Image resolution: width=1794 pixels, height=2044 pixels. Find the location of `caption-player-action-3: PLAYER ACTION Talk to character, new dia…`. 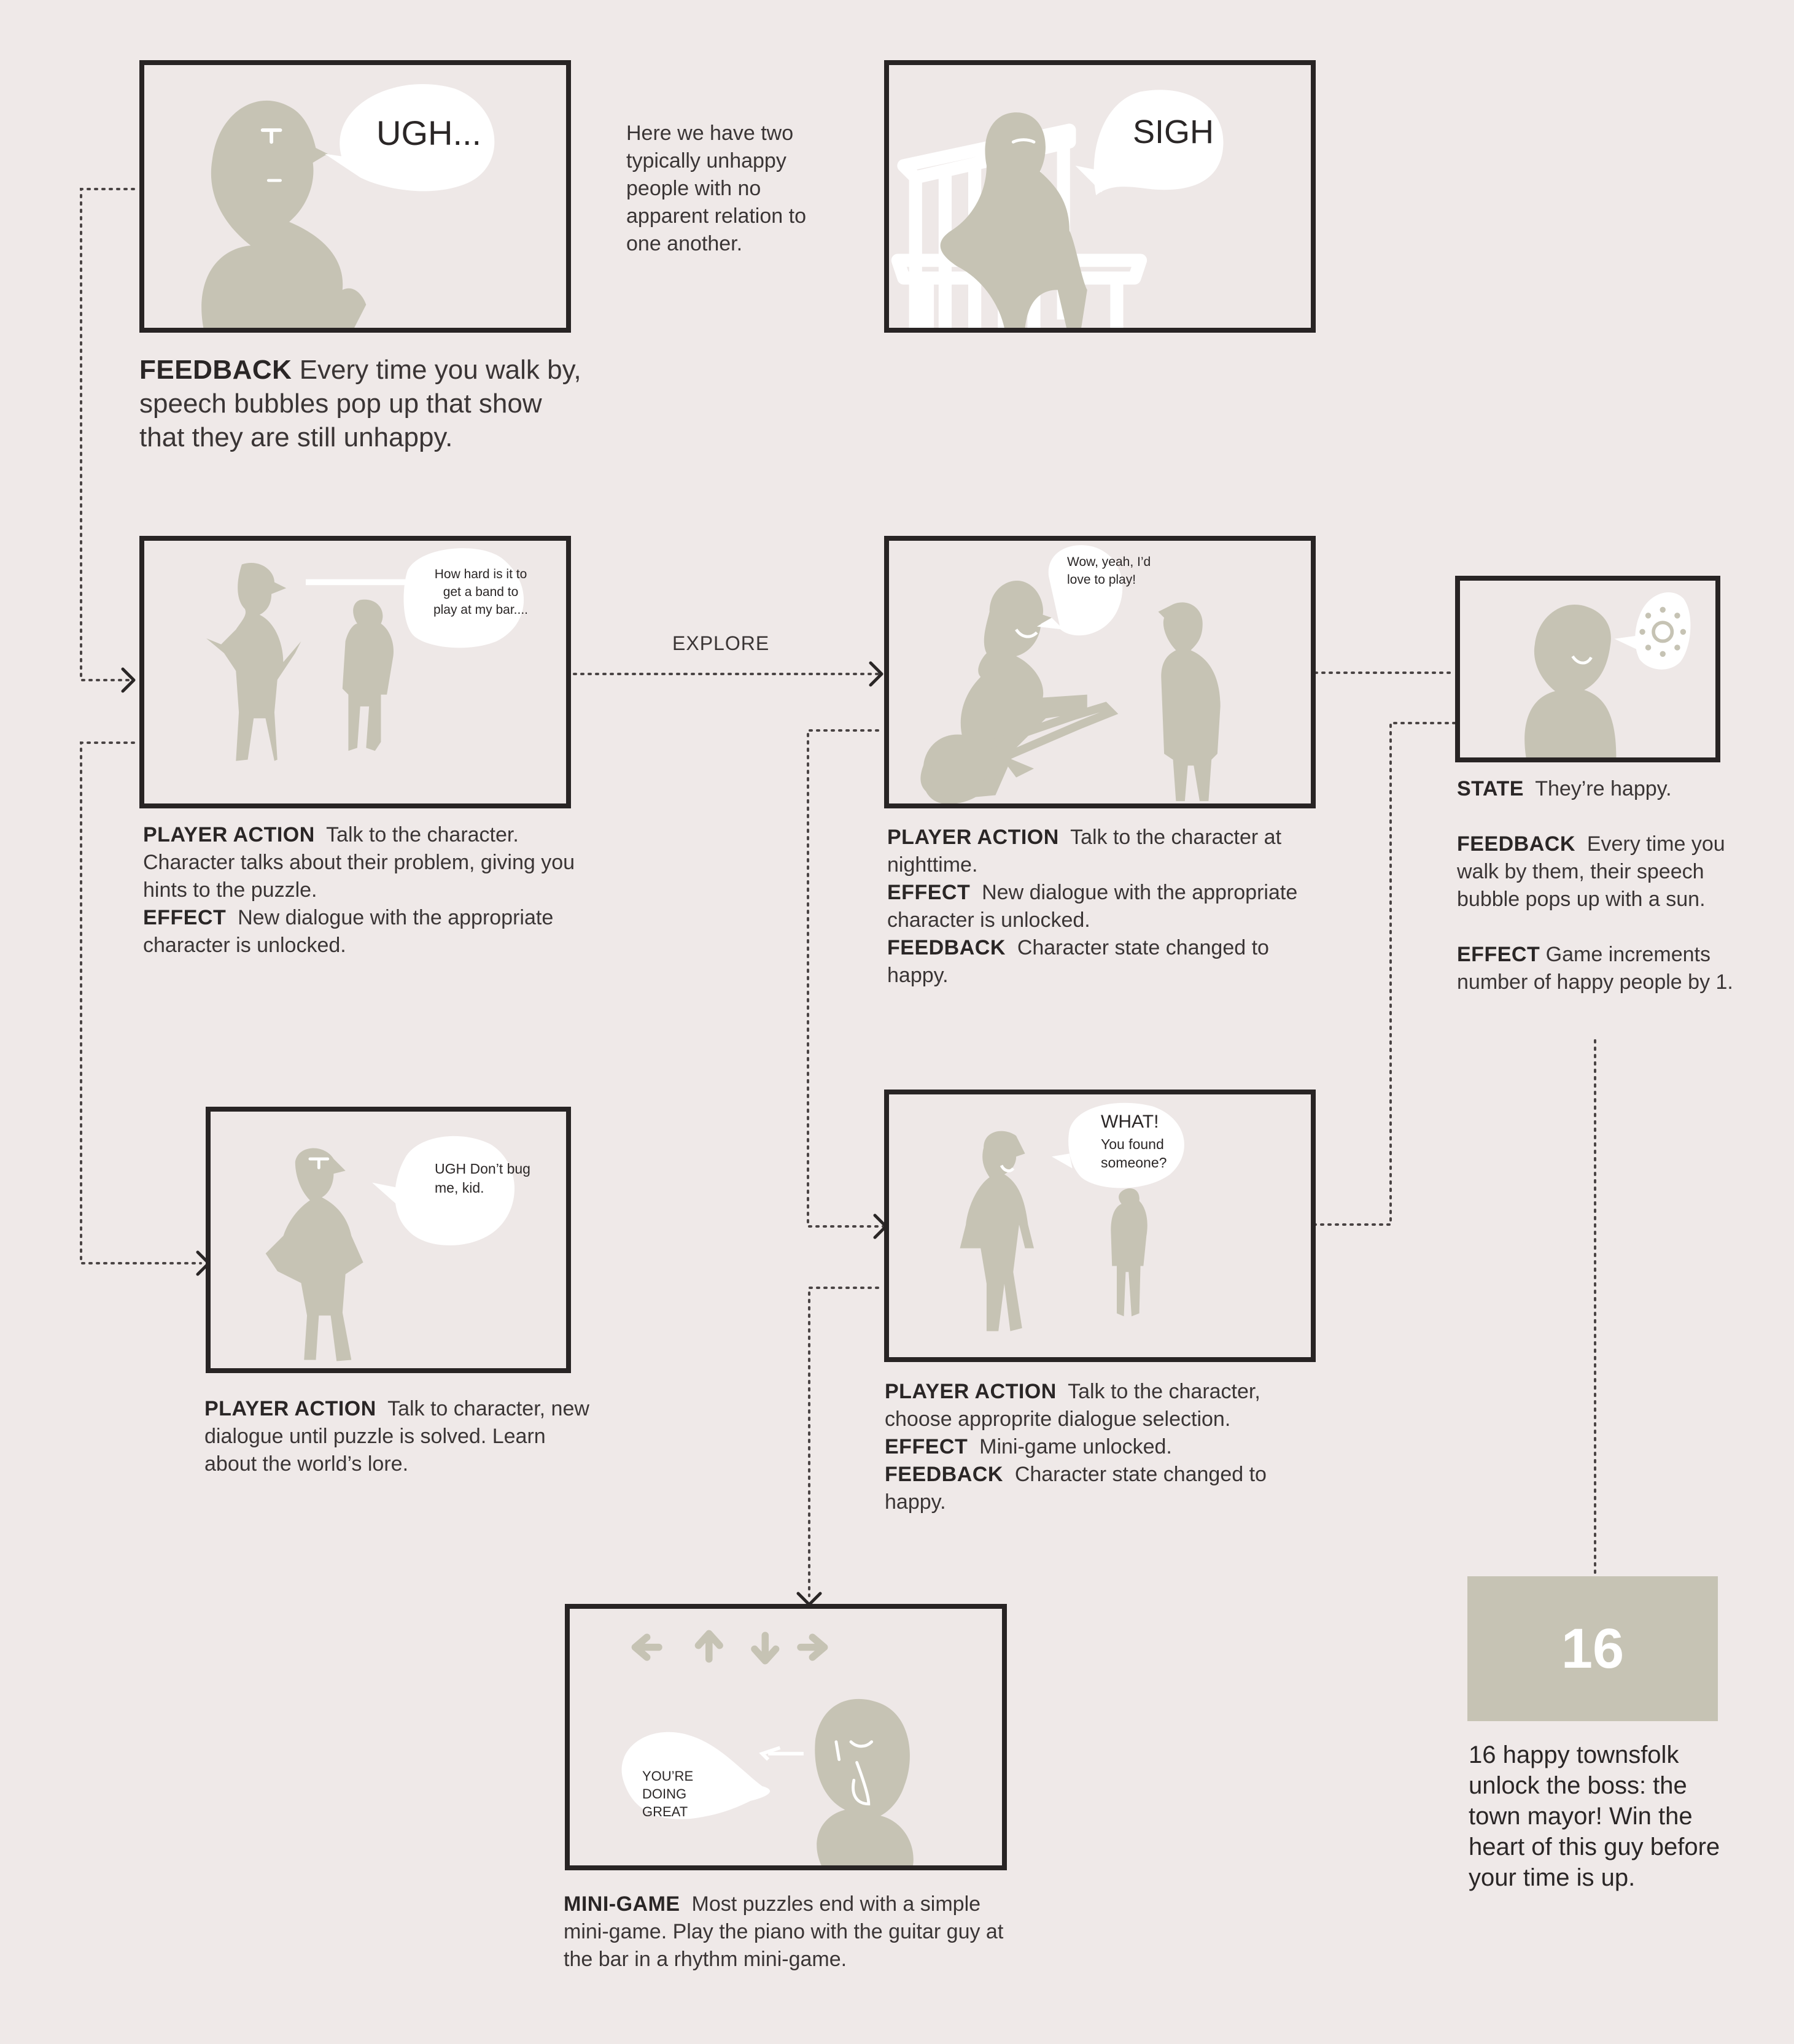

caption-player-action-3: PLAYER ACTION Talk to character, new dia… is located at coordinates (401, 1436).